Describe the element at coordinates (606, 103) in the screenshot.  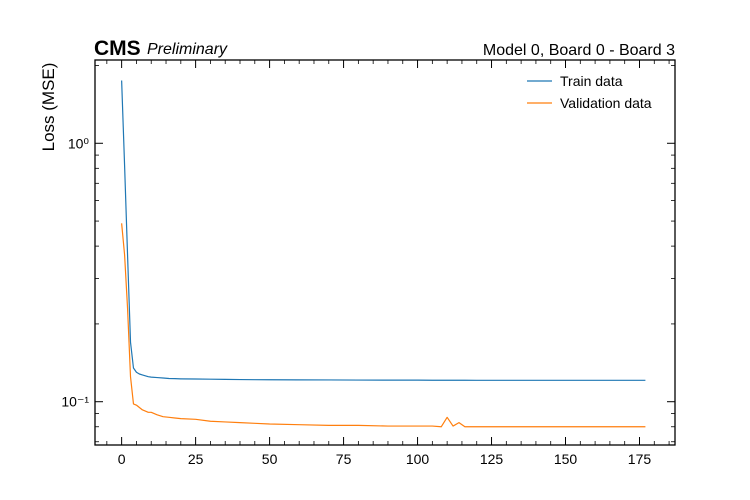
I see `legend-label-validation: Validation data` at that location.